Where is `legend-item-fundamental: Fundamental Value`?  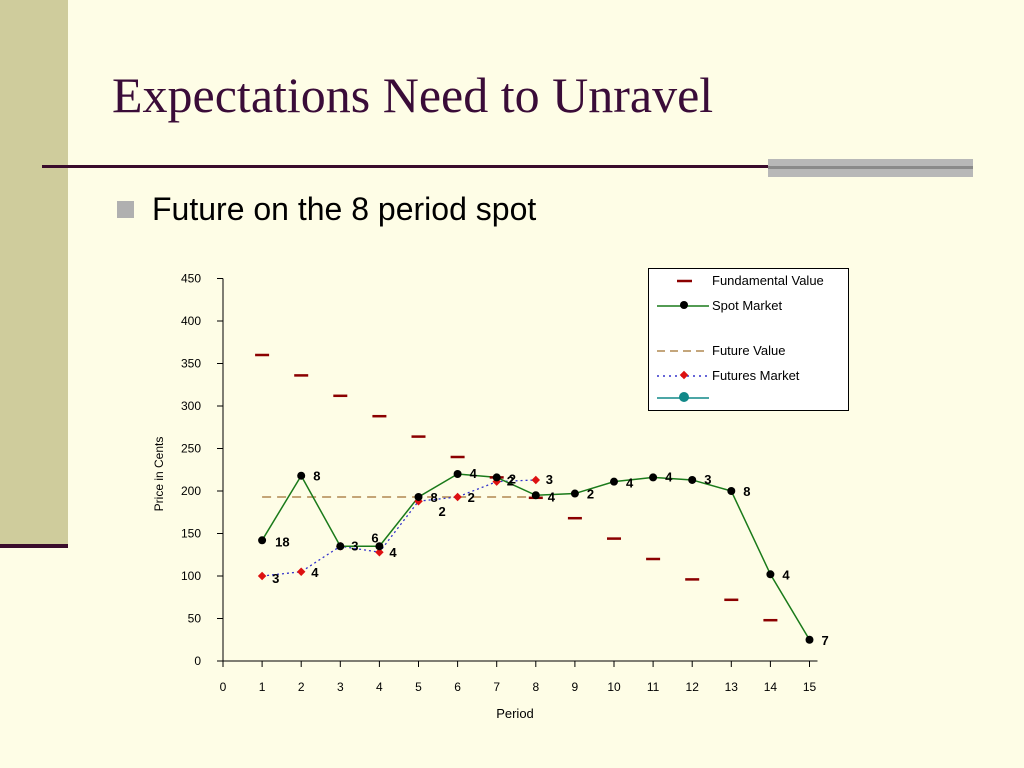
legend-item-fundamental: Fundamental Value is located at coordinates (748, 281).